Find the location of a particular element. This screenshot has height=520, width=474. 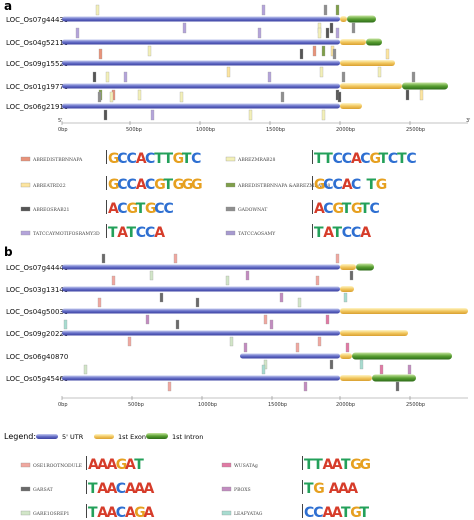

motif-name: TATCCAOSAMY is located at coordinates (257, 234).